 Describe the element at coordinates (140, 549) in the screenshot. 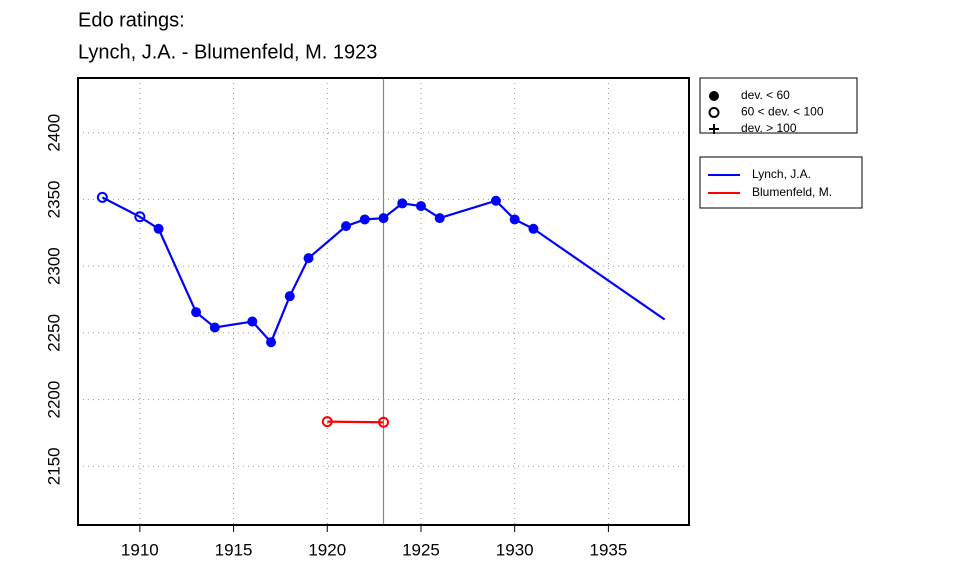

I see `x-tick-label: 1910` at that location.